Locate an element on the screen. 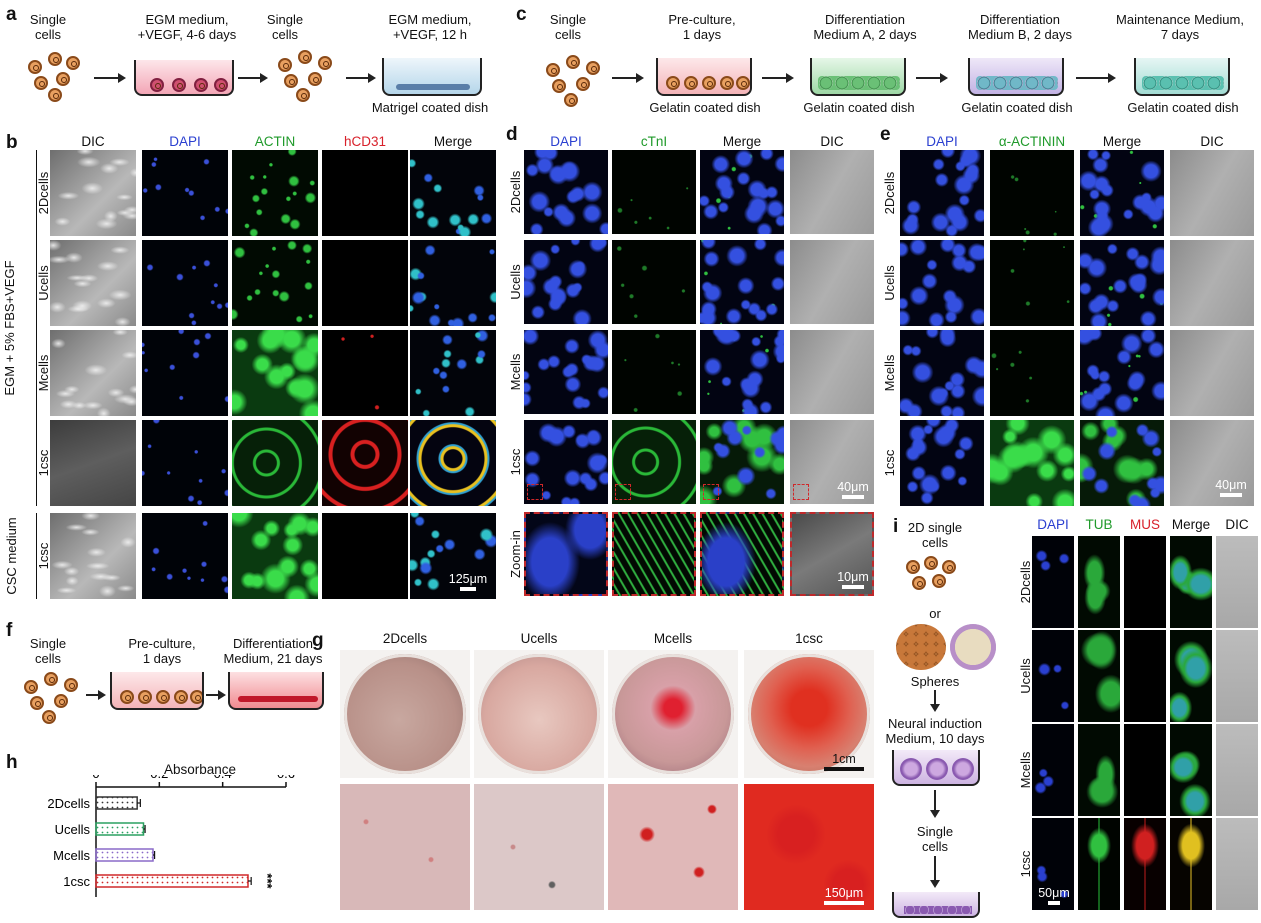 The image size is (1261, 923). i-image-ucells-mus is located at coordinates (1145, 676).